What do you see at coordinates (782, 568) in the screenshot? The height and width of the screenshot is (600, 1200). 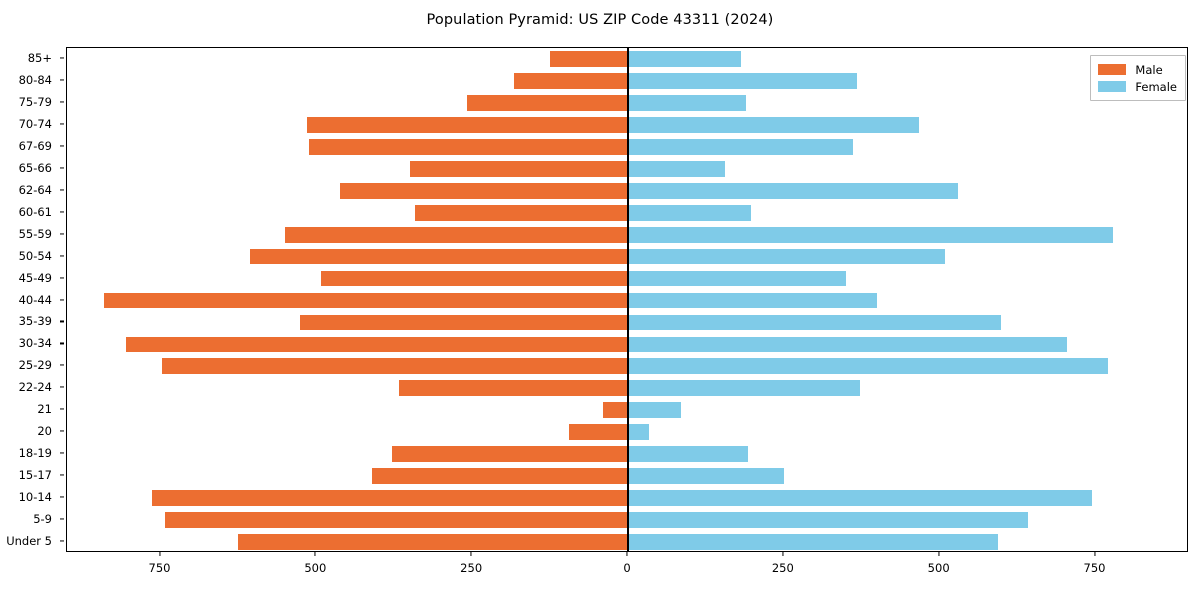 I see `x-tick-label: 250` at bounding box center [782, 568].